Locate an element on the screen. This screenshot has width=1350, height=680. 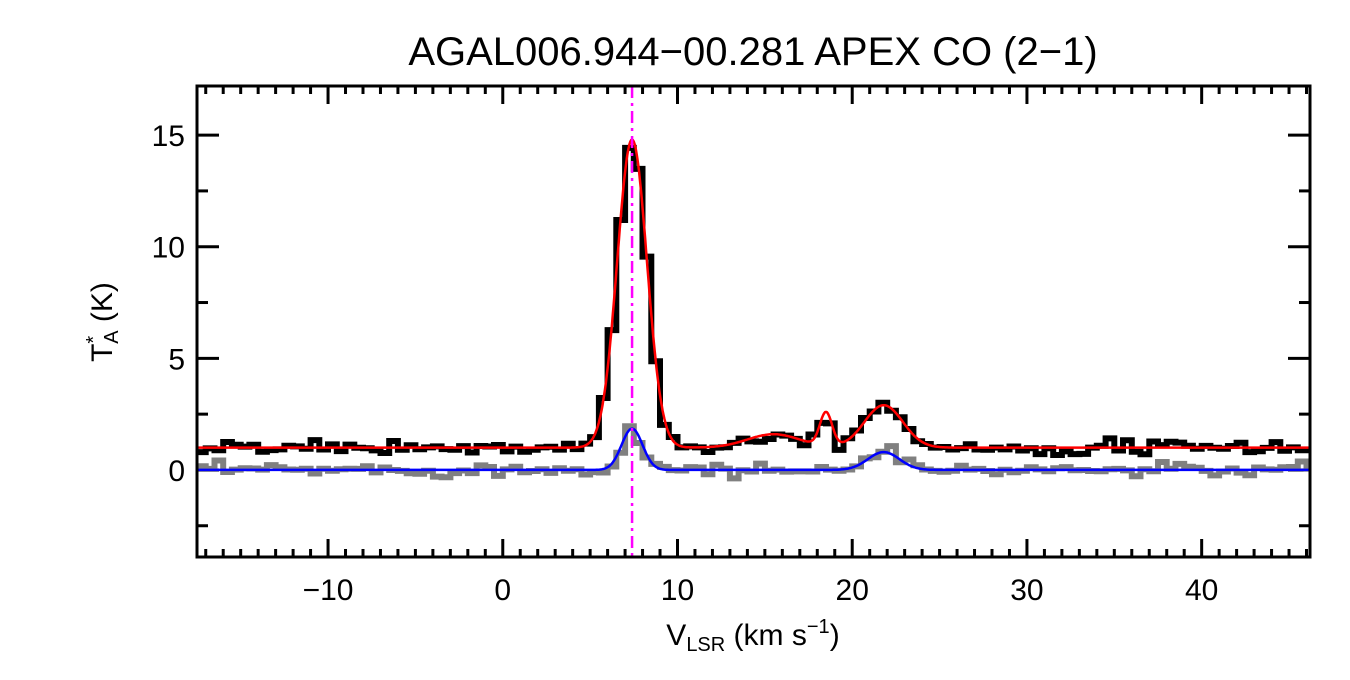
y-tick-label: 5 is located at coordinates (176, 359).